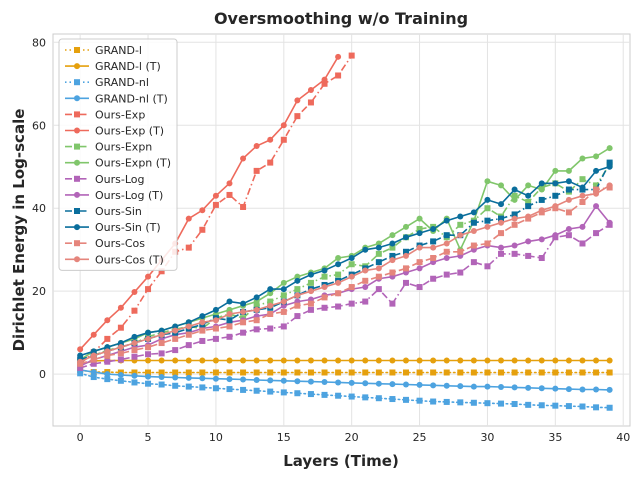 Image resolution: width=640 pixels, height=480 pixels. I want to click on legend-item: Ours-Log (T), so click(114, 195).